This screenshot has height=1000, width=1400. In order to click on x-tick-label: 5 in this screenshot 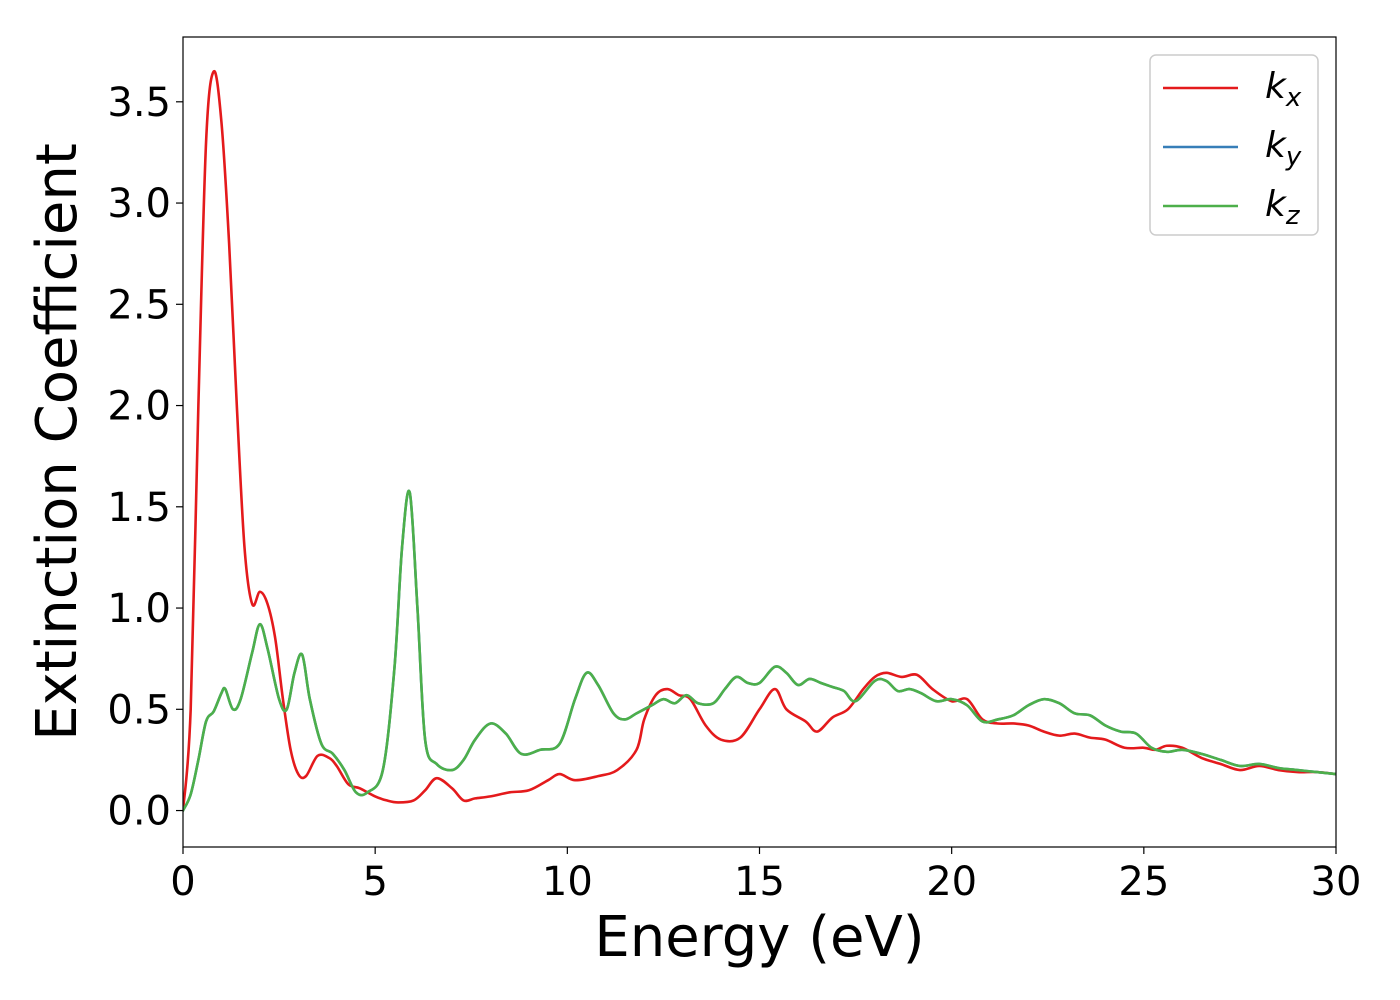, I will do `click(374, 882)`.